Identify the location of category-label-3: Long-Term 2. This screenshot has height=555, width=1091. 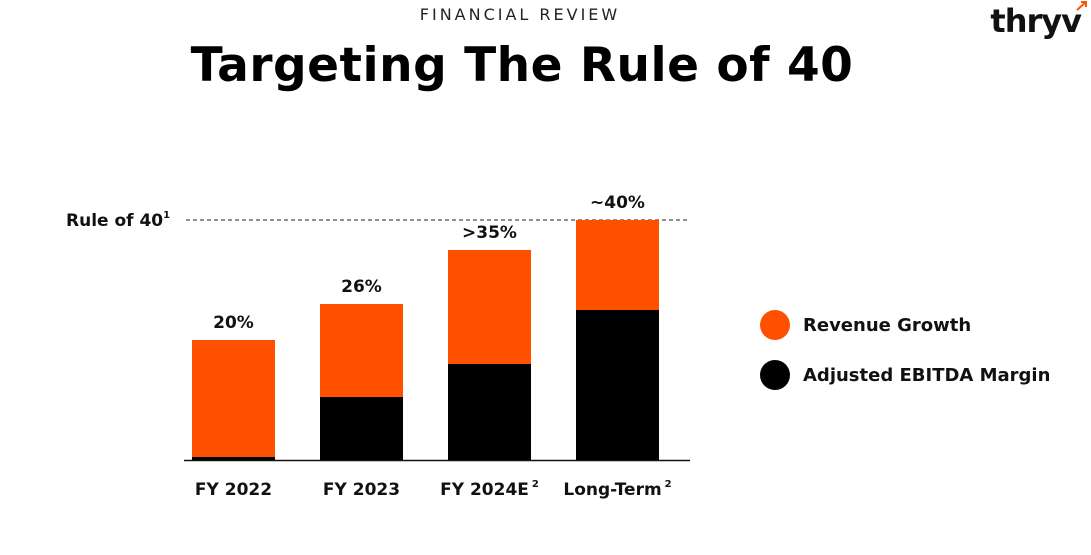
(617, 489).